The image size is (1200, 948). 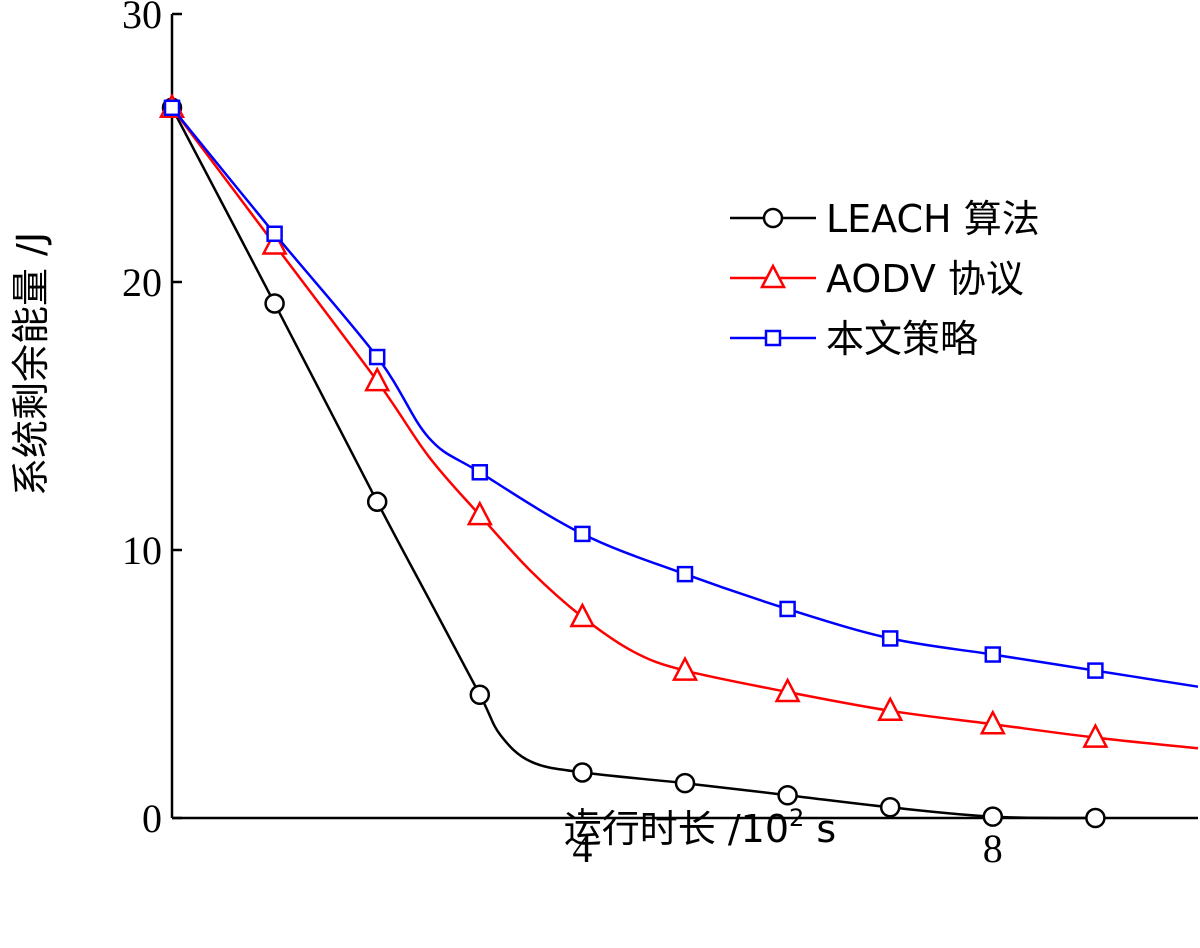 What do you see at coordinates (773, 338) in the screenshot?
I see `legend-marker-proposed` at bounding box center [773, 338].